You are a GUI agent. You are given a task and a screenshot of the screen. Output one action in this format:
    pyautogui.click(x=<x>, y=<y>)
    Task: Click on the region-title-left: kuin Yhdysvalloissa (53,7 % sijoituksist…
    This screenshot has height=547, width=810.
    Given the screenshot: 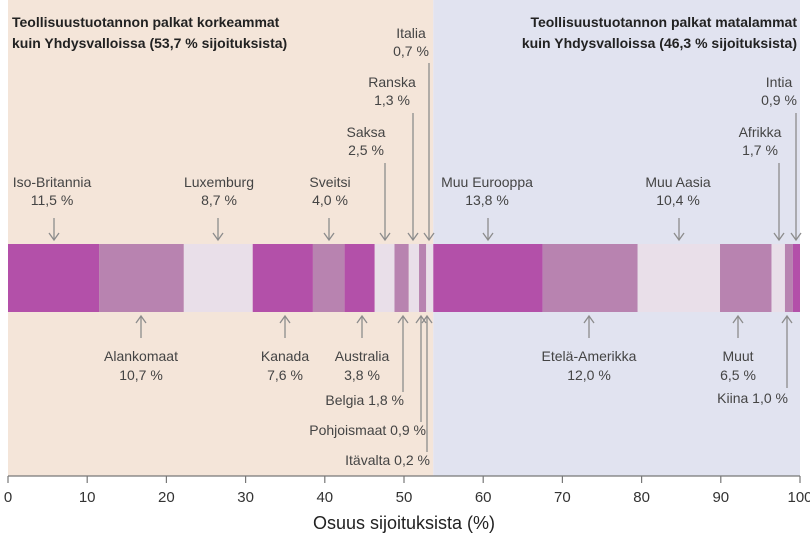 What is the action you would take?
    pyautogui.click(x=149, y=43)
    